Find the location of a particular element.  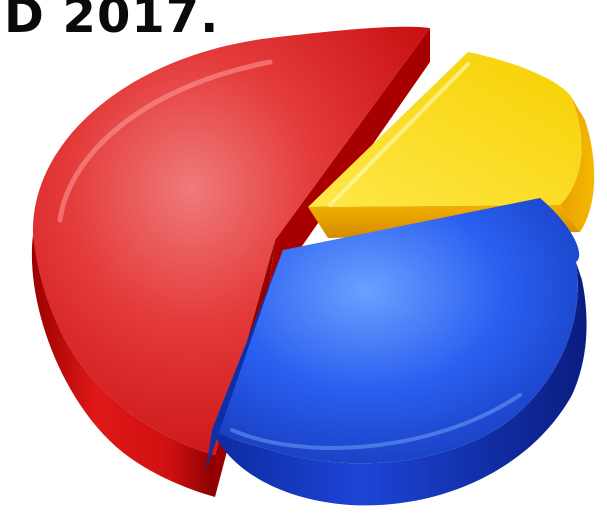

page-title-fragment: D 2017. is located at coordinates (112, 22).